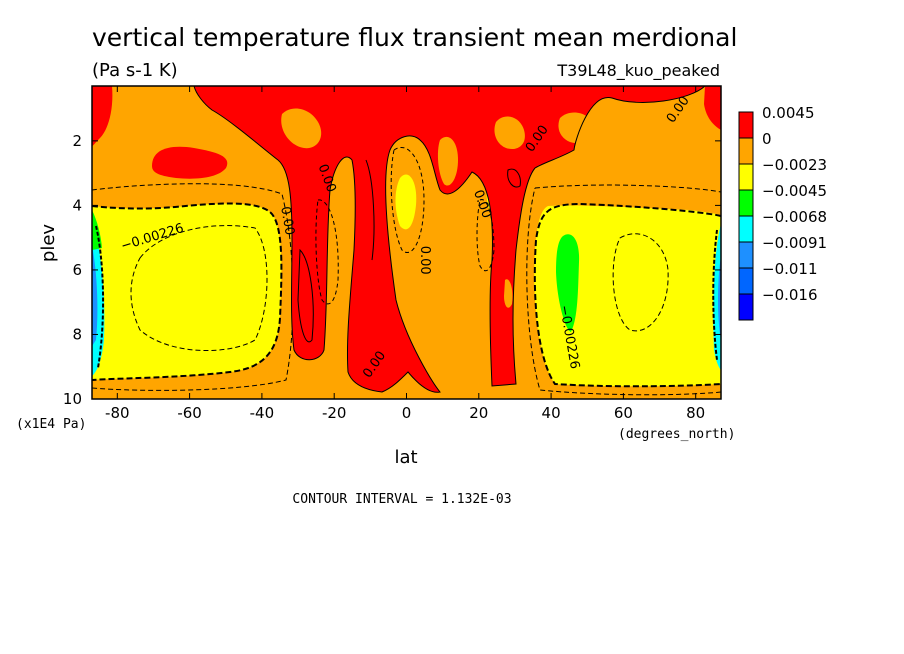 The image size is (904, 654). What do you see at coordinates (790, 269) in the screenshot?
I see `legend-label: −0.011` at bounding box center [790, 269].